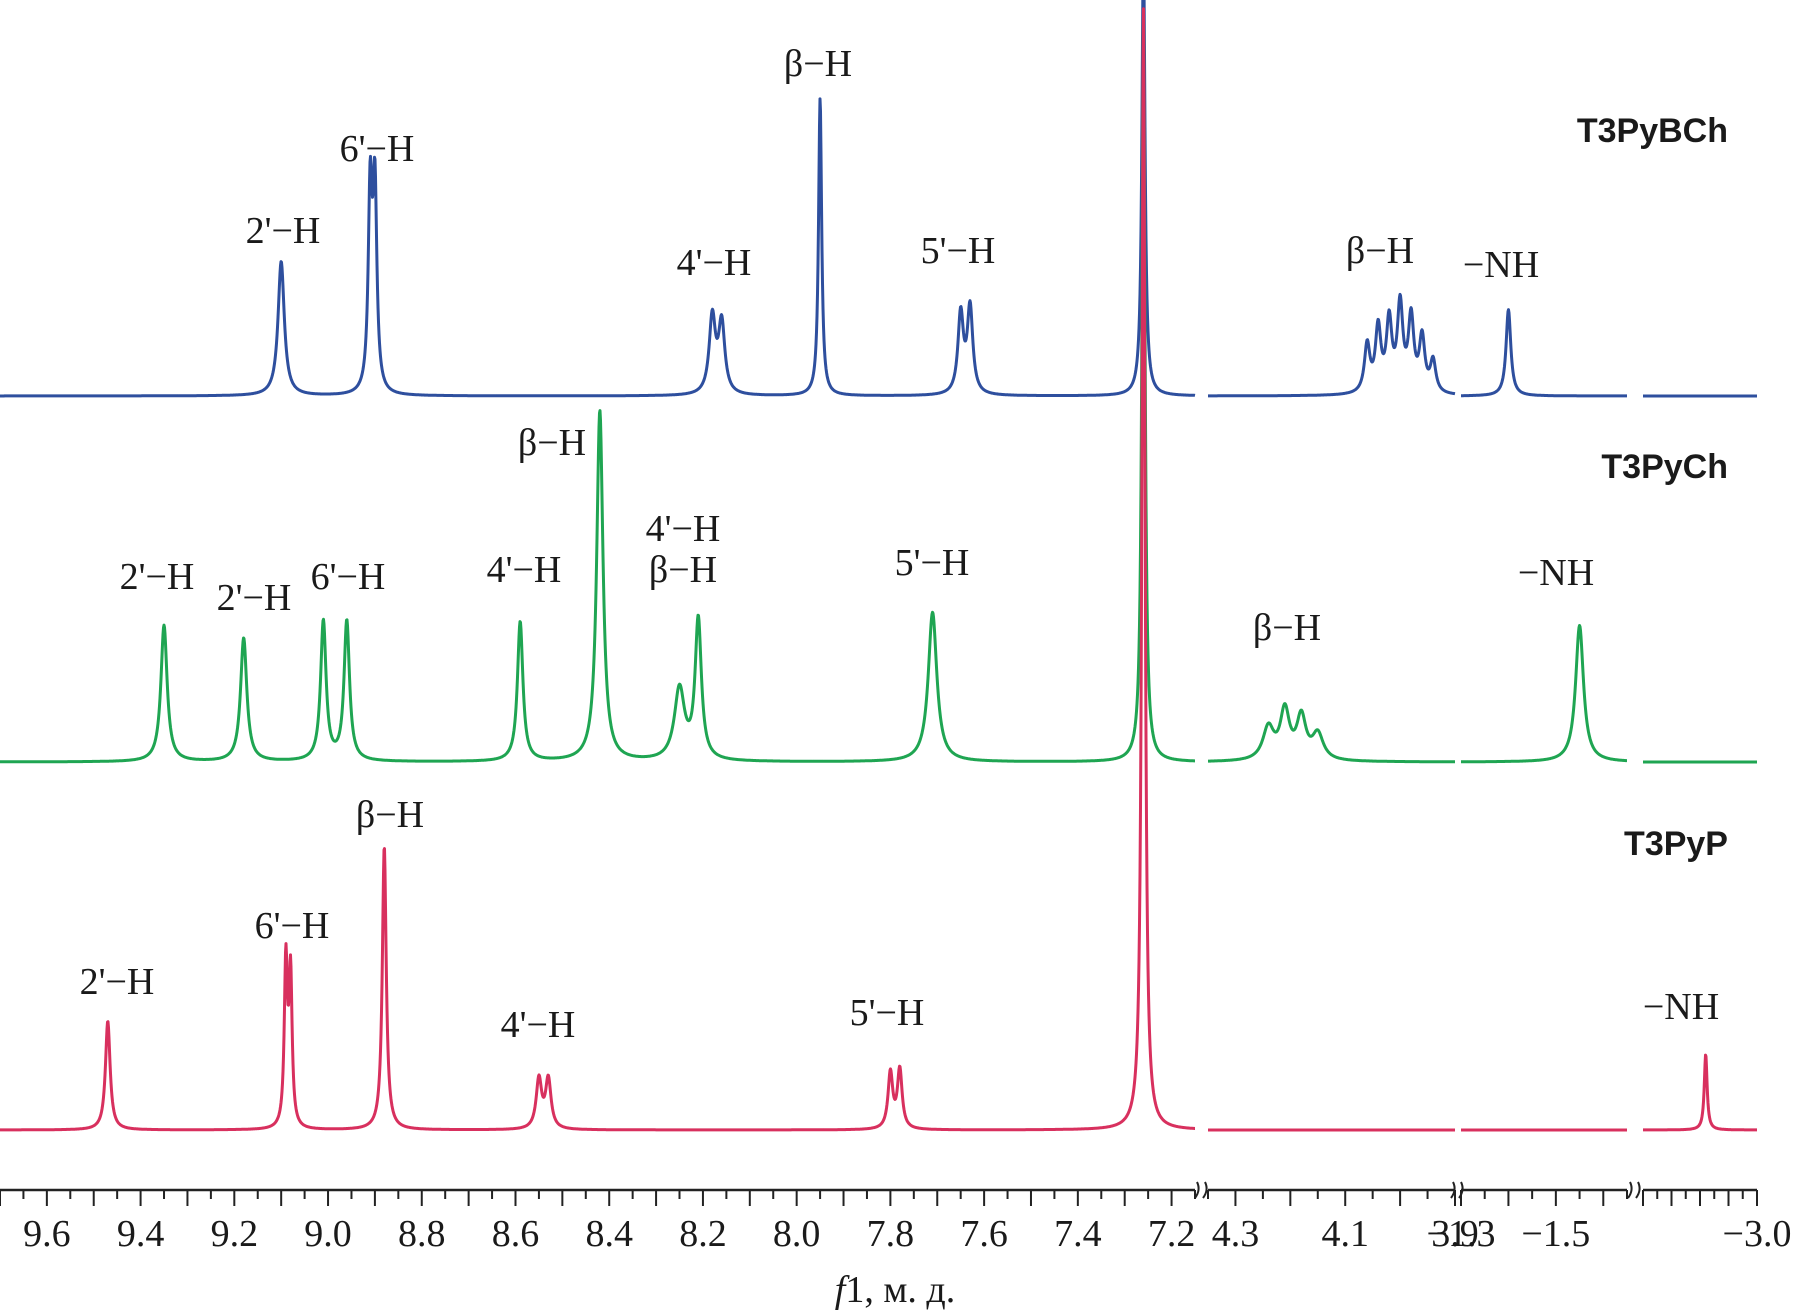  Describe the element at coordinates (516, 1234) in the screenshot. I see `tick-label: 8.6` at that location.